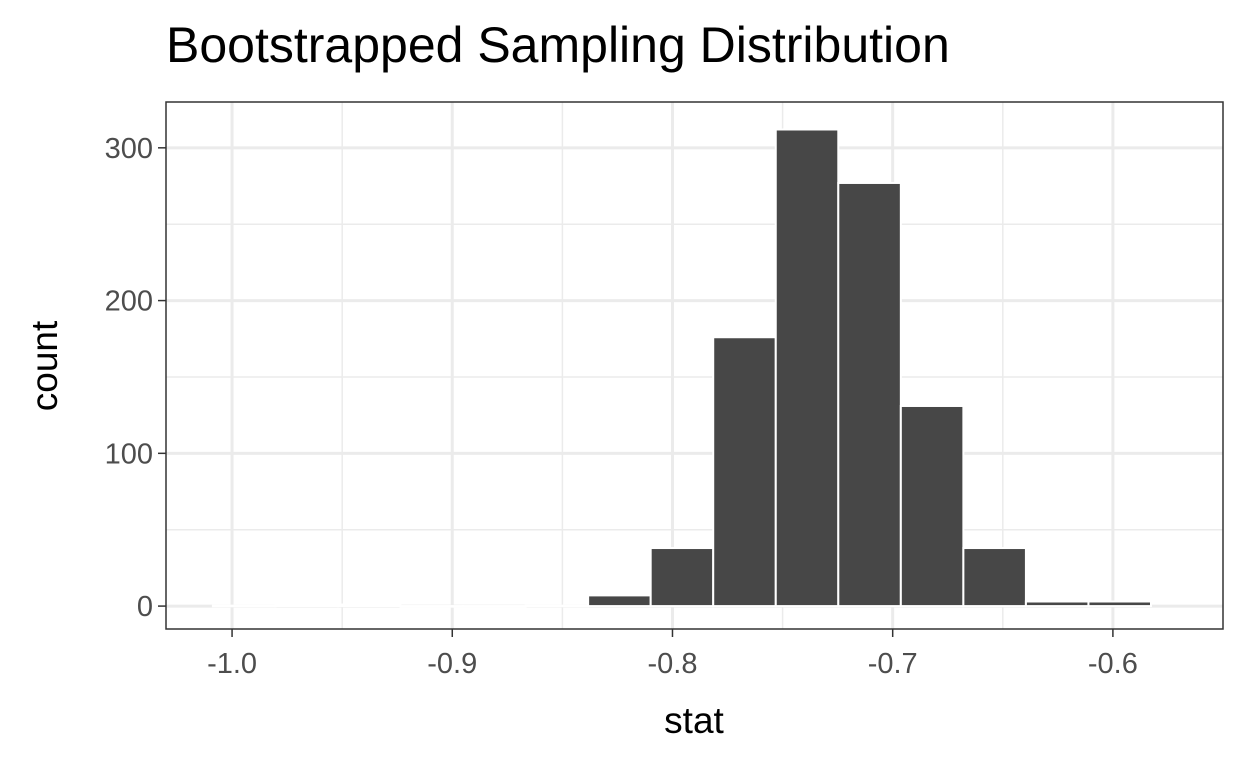 Image resolution: width=1248 pixels, height=768 pixels. Describe the element at coordinates (129, 454) in the screenshot. I see `y-tick-label: 100` at that location.